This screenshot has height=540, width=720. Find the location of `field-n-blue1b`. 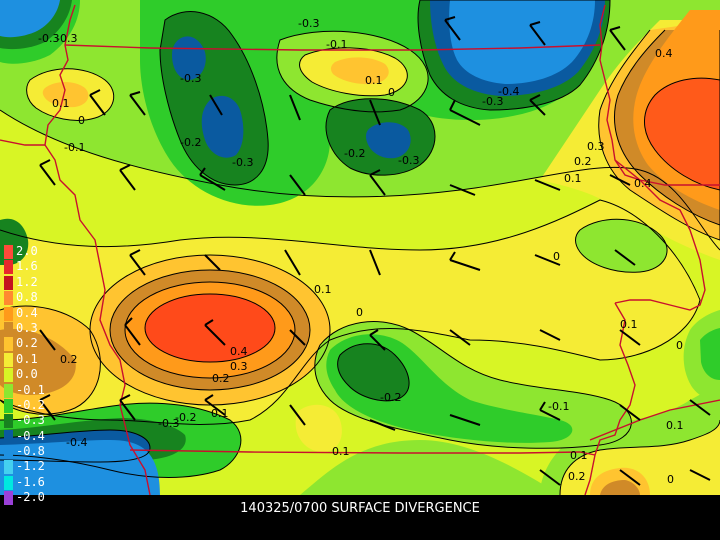

field-n-blue1b is located at coordinates (189, 58).